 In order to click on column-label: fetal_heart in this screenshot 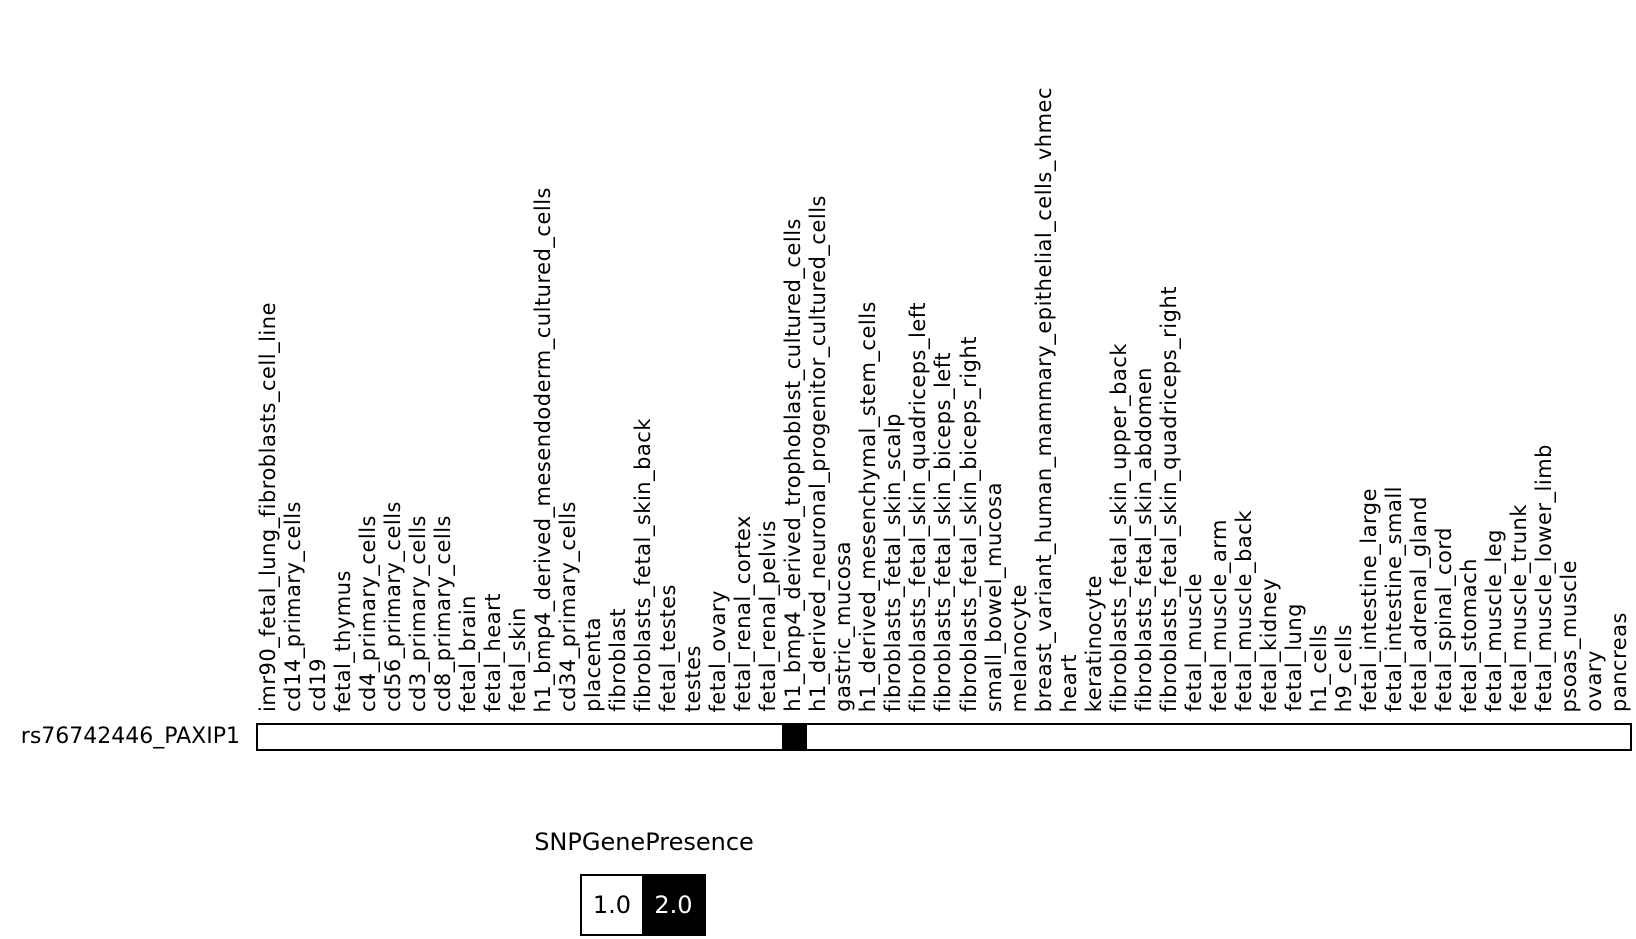, I will do `click(493, 356)`.